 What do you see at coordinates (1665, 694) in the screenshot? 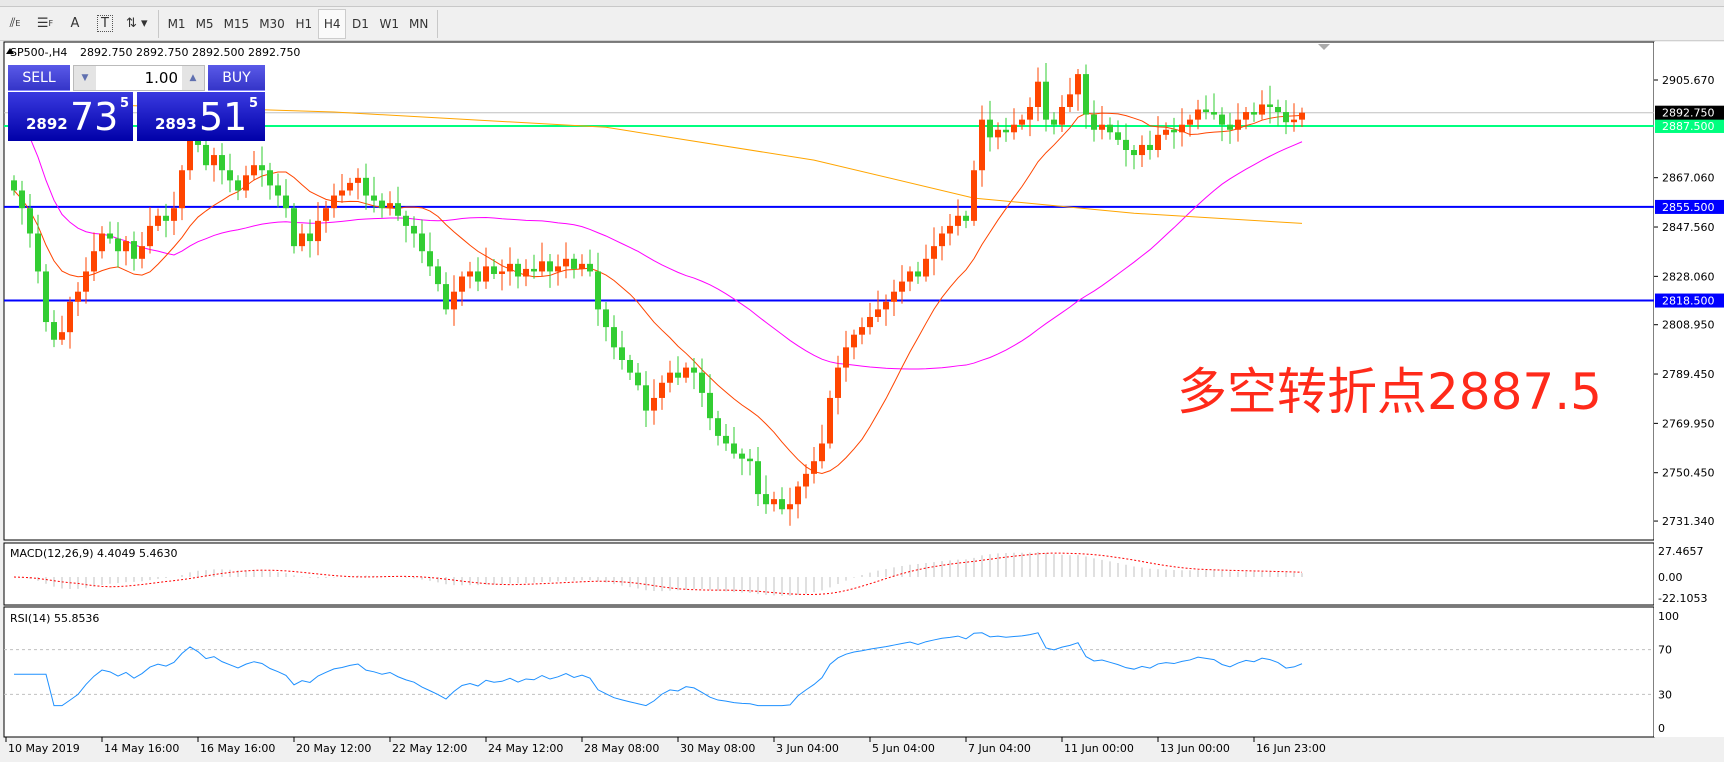
I see `rsi-tick-label: 30` at bounding box center [1665, 694].